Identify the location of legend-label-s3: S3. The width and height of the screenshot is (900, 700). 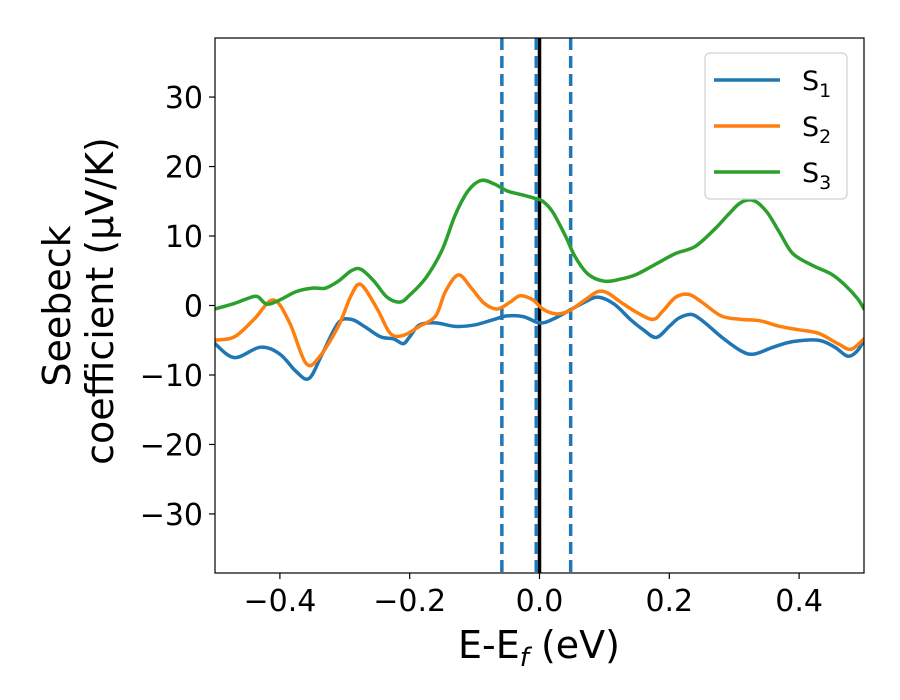
(816, 176).